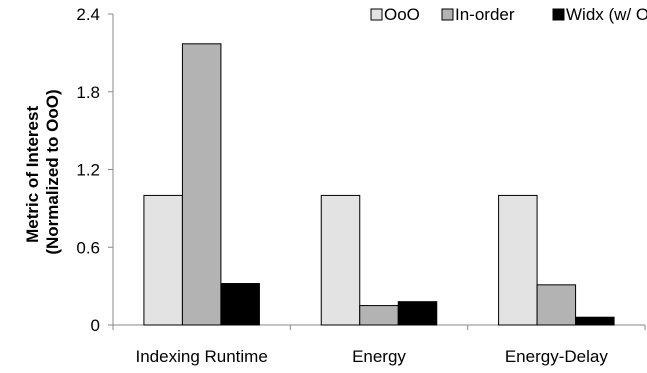 This screenshot has width=647, height=373. What do you see at coordinates (95, 325) in the screenshot?
I see `y-tick-label: 0` at bounding box center [95, 325].